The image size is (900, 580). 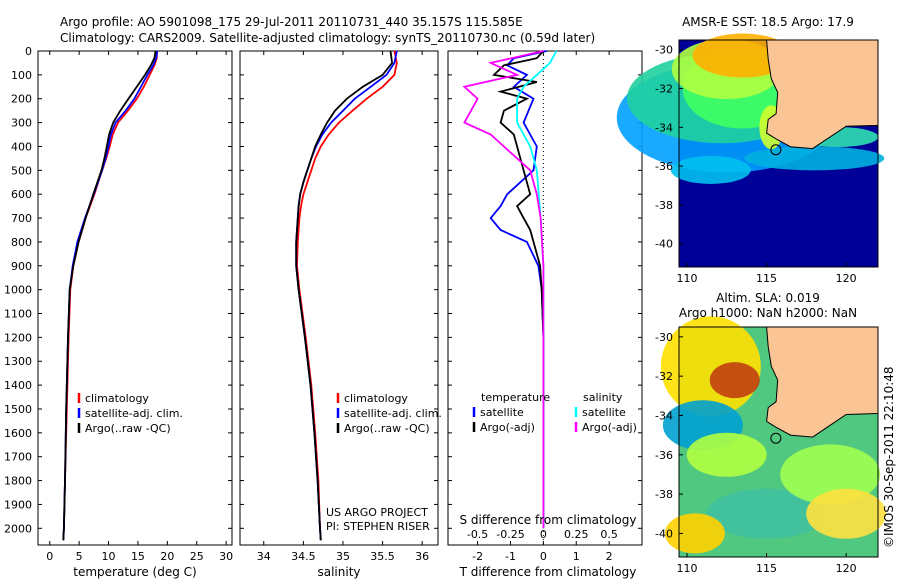 I want to click on x-tick-label: 35.5, so click(x=382, y=556).